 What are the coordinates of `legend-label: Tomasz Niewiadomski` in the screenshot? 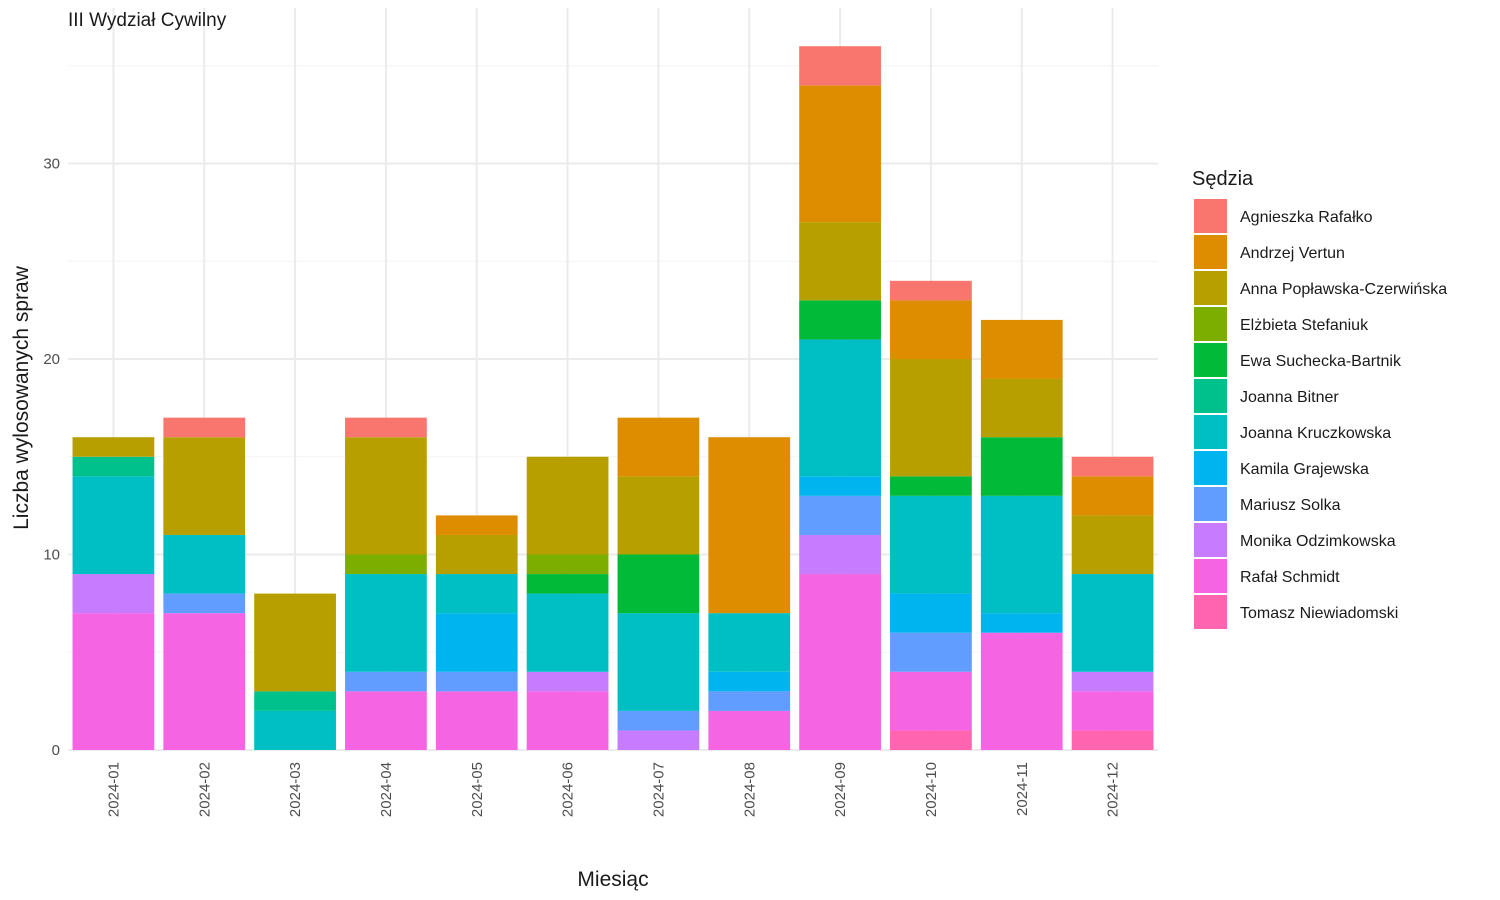 It's located at (1319, 613).